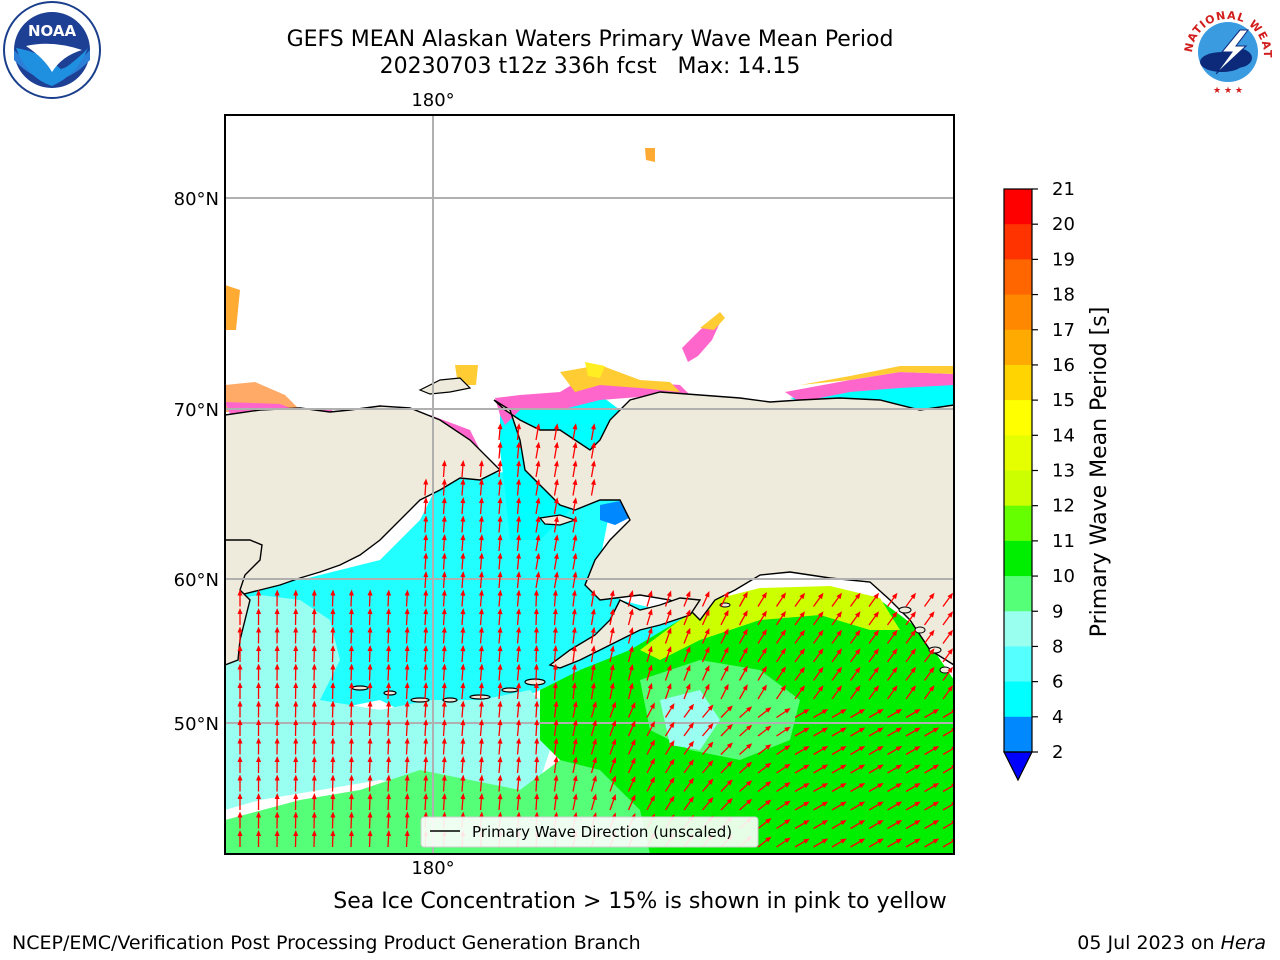 This screenshot has width=1280, height=960. I want to click on colorbar-tick-label: 18, so click(1063, 295).